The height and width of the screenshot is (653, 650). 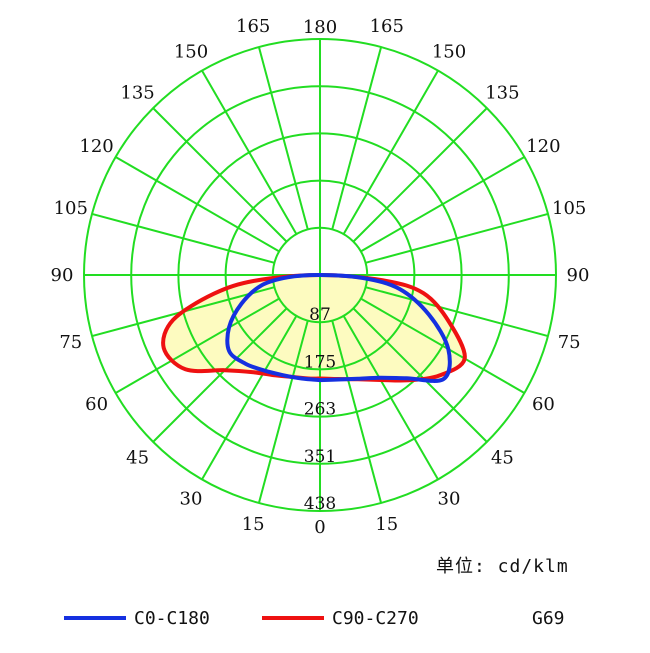 I want to click on unit-label: 单位: cd/klm, so click(x=502, y=566).